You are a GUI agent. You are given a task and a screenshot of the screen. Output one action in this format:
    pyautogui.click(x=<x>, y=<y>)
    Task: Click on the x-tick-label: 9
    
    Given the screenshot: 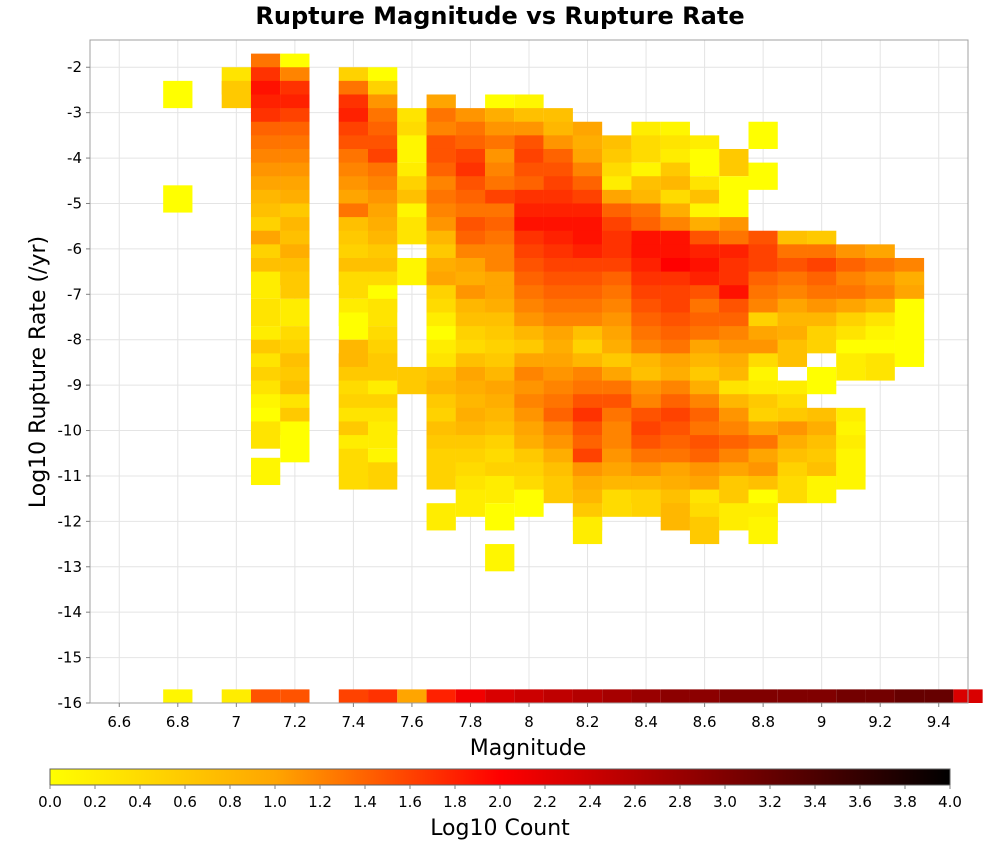 What is the action you would take?
    pyautogui.click(x=822, y=722)
    